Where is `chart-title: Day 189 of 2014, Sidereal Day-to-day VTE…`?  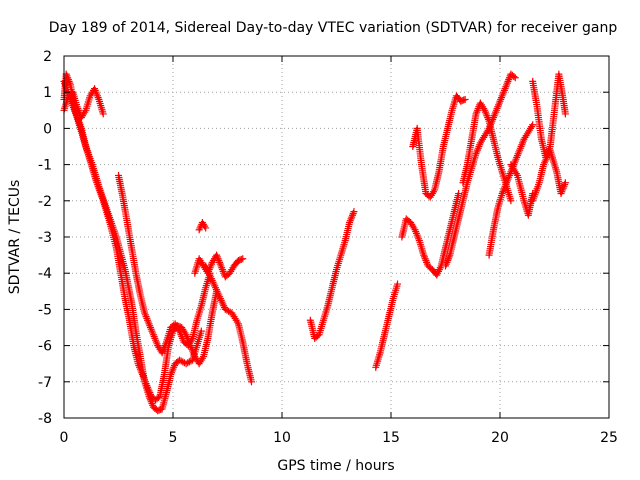
chart-title: Day 189 of 2014, Sidereal Day-to-day VTE… is located at coordinates (333, 28).